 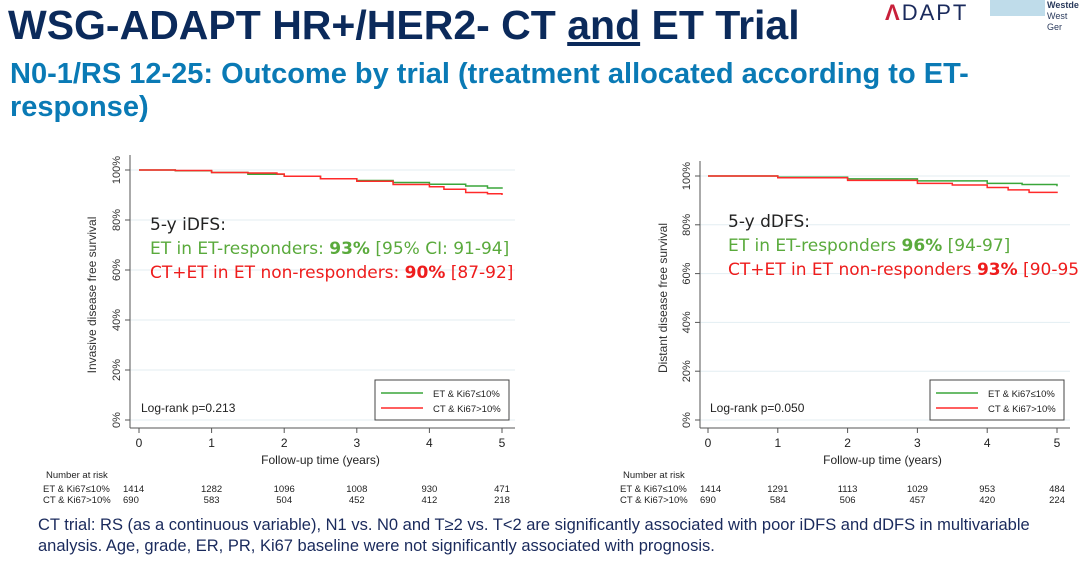 I want to click on y-axis-label: Distant disease free survival, so click(x=663, y=298).